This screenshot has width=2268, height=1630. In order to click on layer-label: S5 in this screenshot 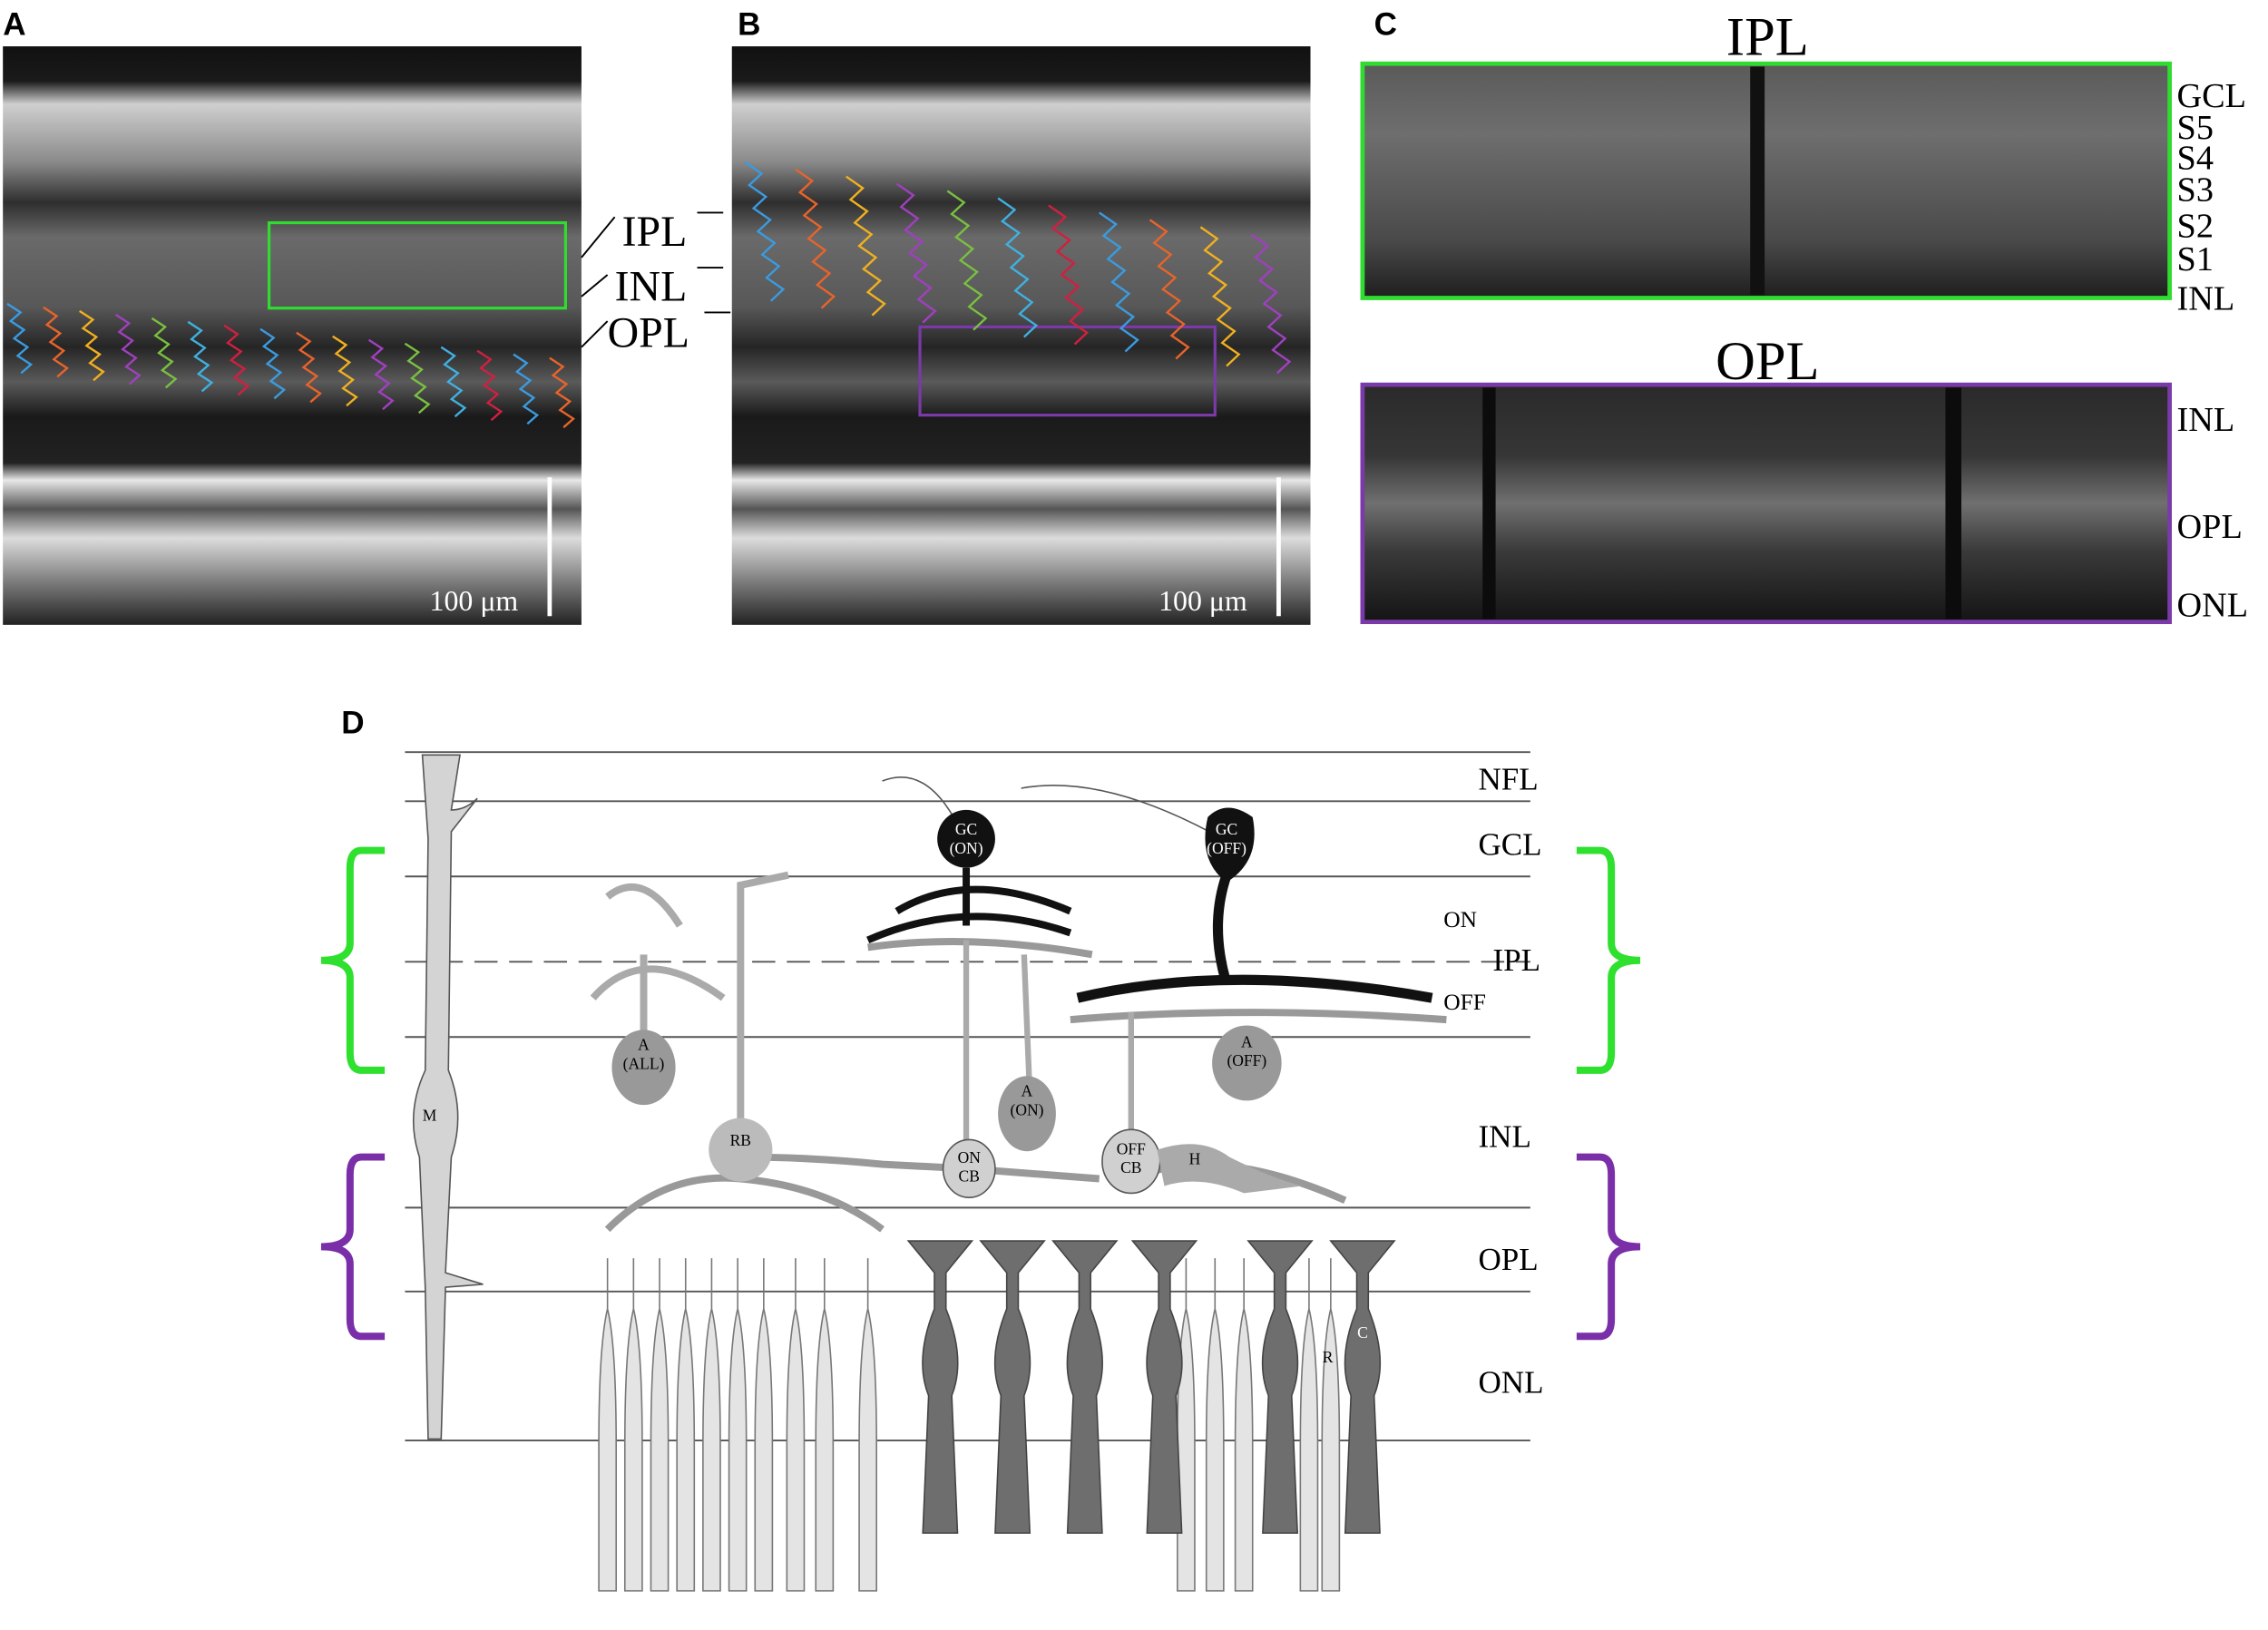, I will do `click(2196, 128)`.